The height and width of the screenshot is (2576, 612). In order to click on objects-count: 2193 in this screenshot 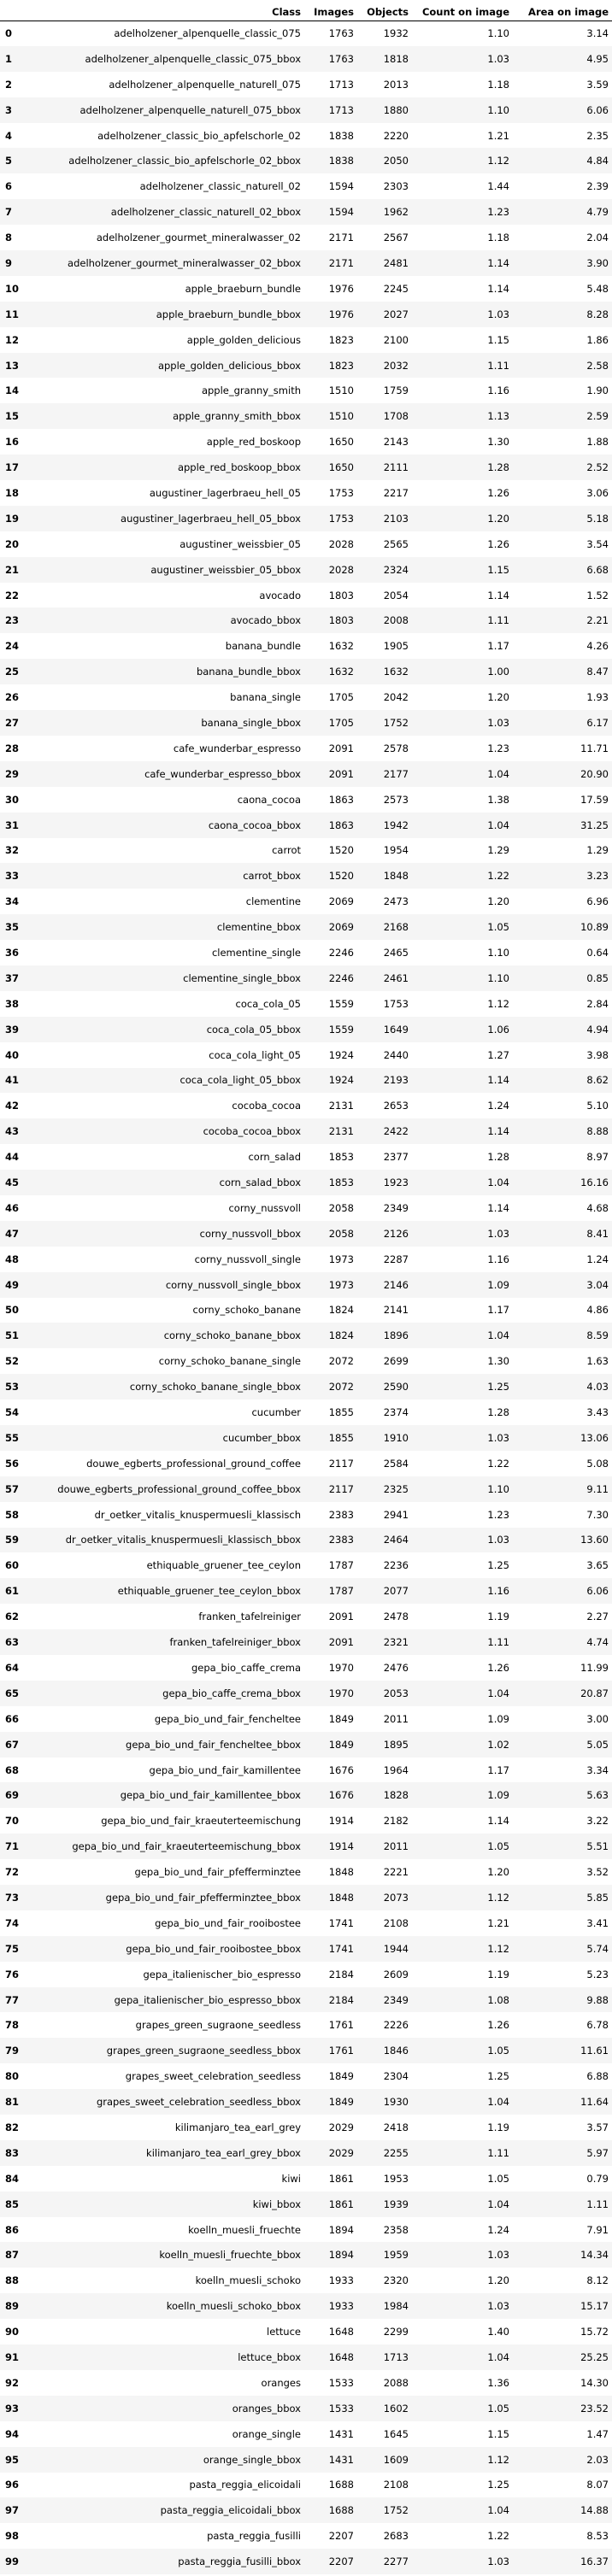, I will do `click(396, 1080)`.